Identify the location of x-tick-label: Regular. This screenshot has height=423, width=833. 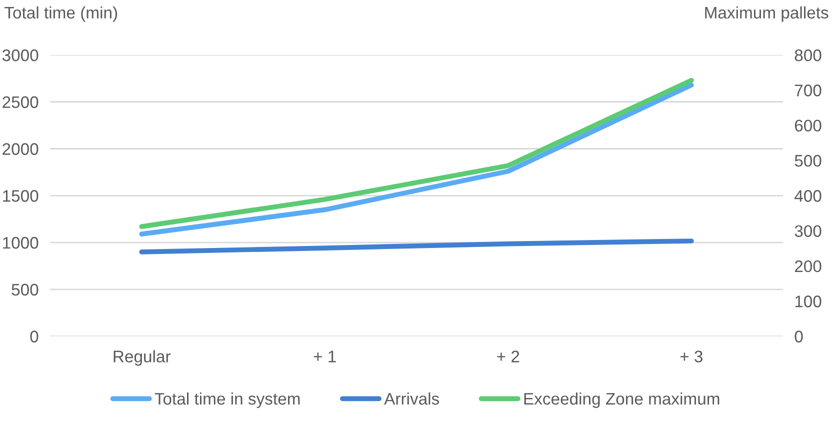
(142, 358).